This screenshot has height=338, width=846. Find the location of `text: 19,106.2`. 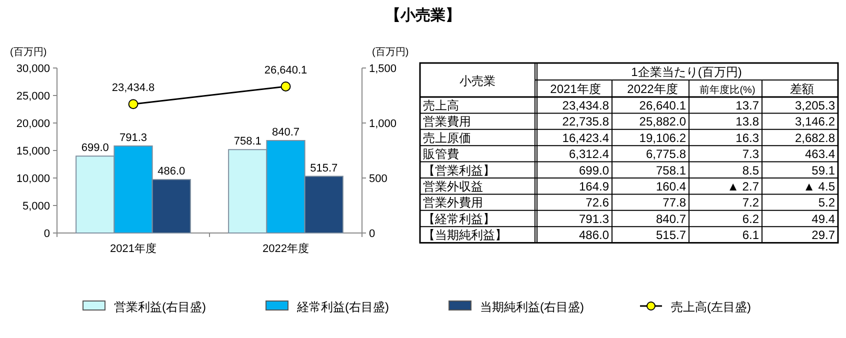

text: 19,106.2 is located at coordinates (662, 137).